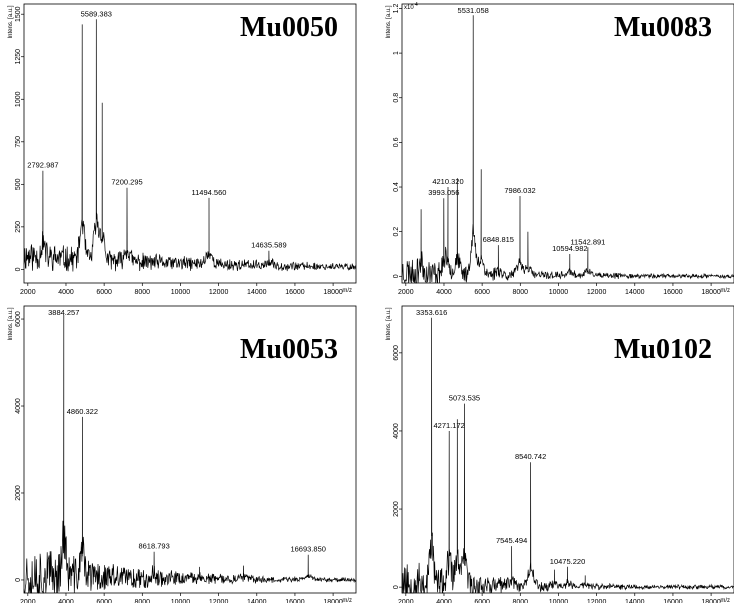 The width and height of the screenshot is (734, 608). What do you see at coordinates (519, 190) in the screenshot?
I see `peak-label: 7986.032` at bounding box center [519, 190].